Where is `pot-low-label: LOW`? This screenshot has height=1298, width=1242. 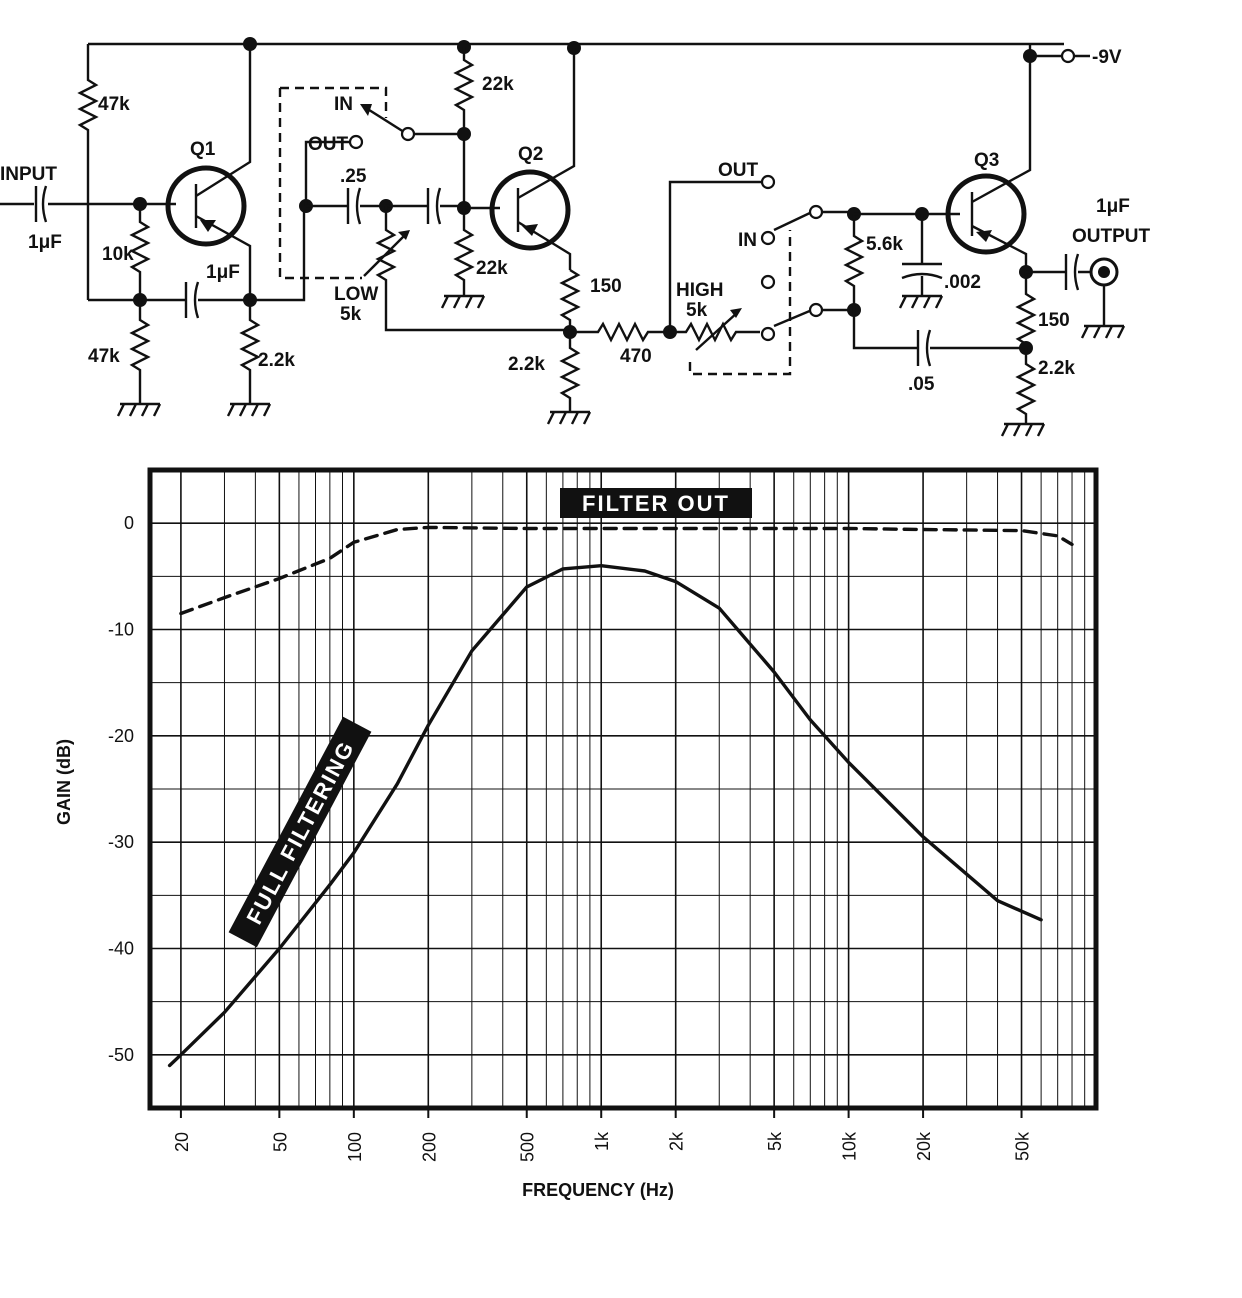
pot-low-label: LOW is located at coordinates (356, 294).